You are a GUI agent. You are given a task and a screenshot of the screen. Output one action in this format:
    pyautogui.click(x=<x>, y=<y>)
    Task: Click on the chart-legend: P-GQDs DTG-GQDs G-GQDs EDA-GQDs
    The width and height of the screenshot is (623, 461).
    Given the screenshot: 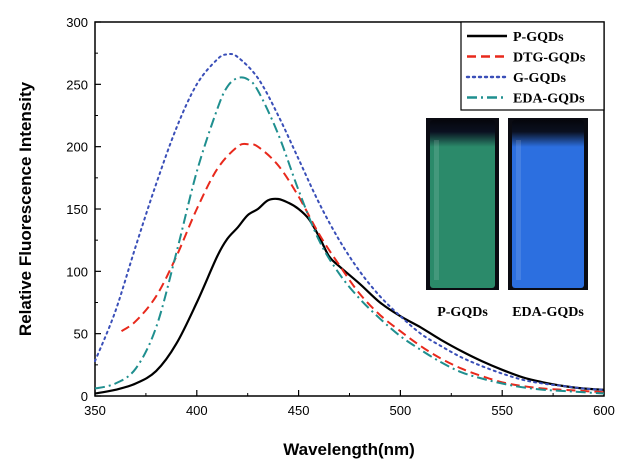 What is the action you would take?
    pyautogui.click(x=532, y=66)
    